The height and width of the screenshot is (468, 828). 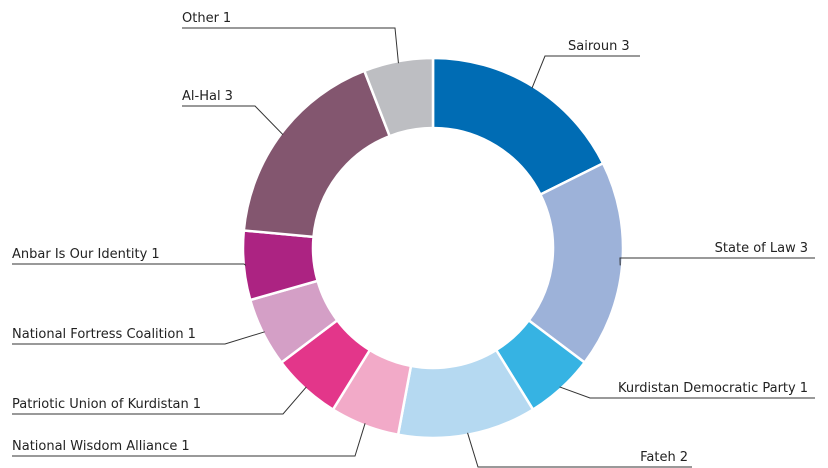 I want to click on segment-label: Sairoun 3, so click(x=599, y=46).